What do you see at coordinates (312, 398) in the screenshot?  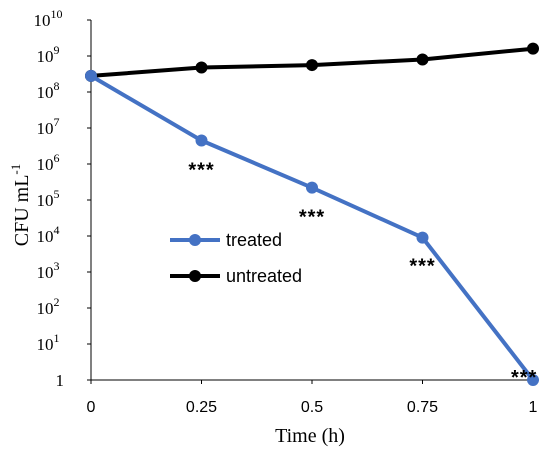 I see `x-tick-labels: 0 0.25 0.5 0.75 1` at bounding box center [312, 398].